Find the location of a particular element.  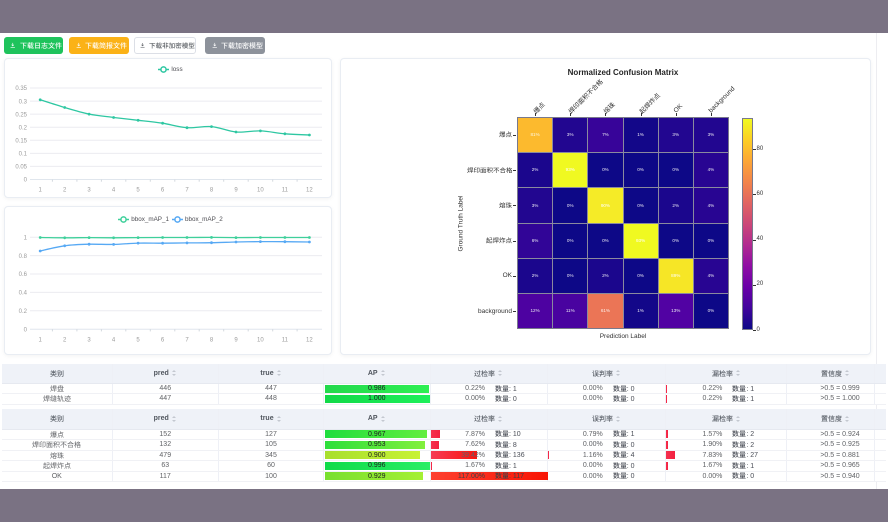

svg-text: 0.6 is located at coordinates (23, 275).